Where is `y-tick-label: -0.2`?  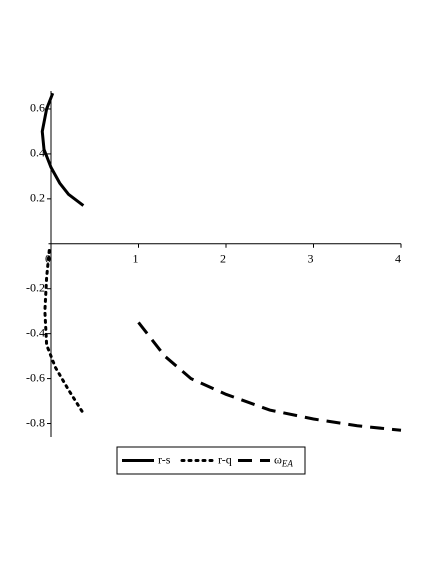
y-tick-label: -0.2 is located at coordinates (35, 287).